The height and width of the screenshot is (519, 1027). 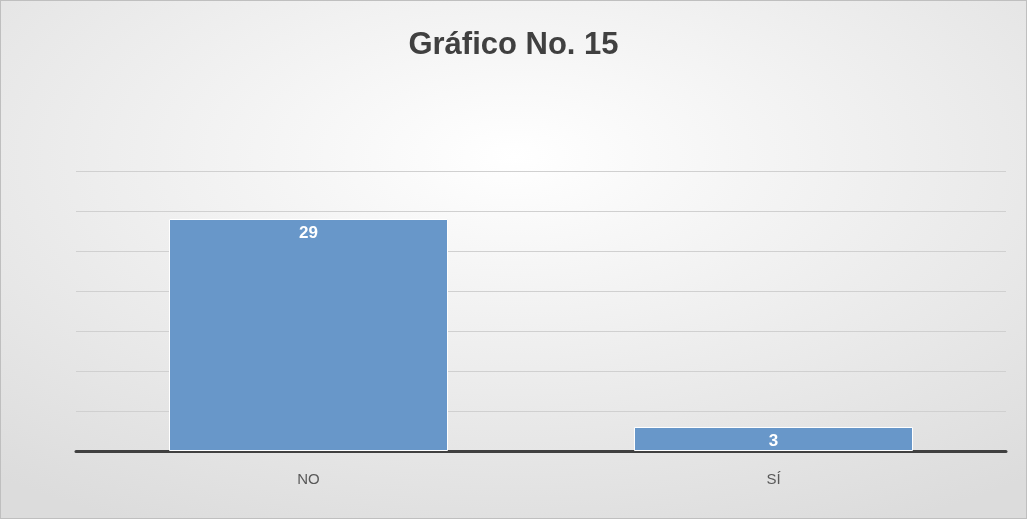 What do you see at coordinates (774, 478) in the screenshot?
I see `x-tick-label: SÍ` at bounding box center [774, 478].